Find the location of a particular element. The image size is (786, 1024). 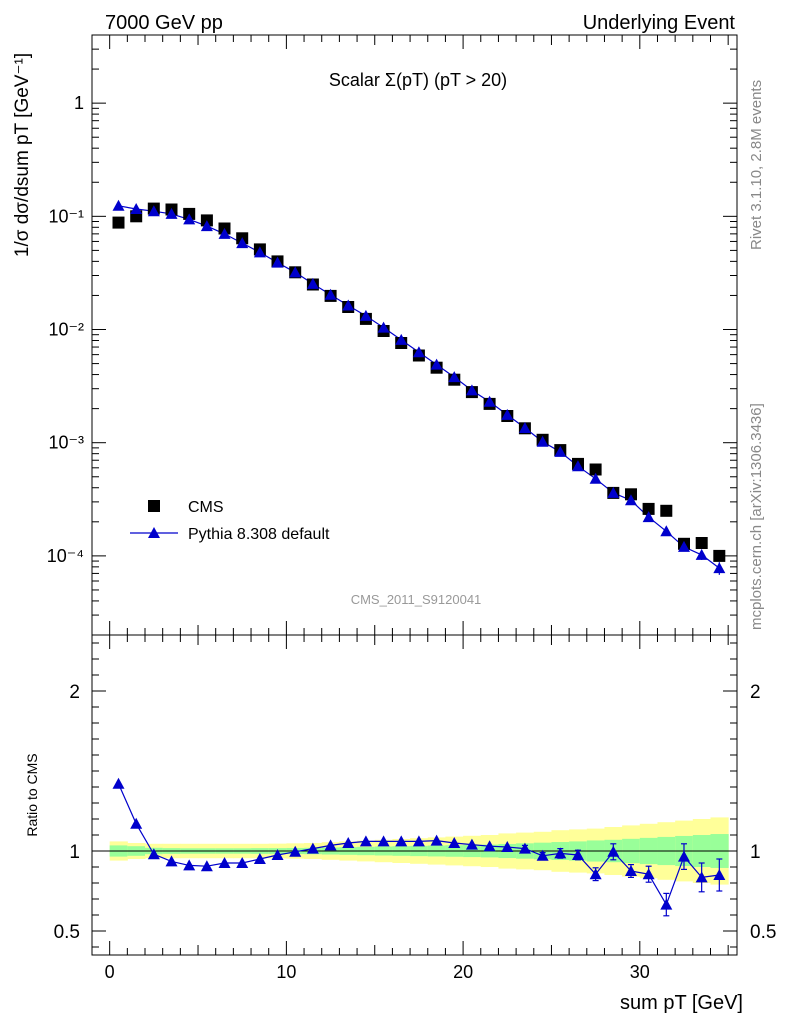

main-y-tick-labels: 10⁻⁴ 10⁻³ 10⁻² 10⁻¹ 1 is located at coordinates (65, 329).